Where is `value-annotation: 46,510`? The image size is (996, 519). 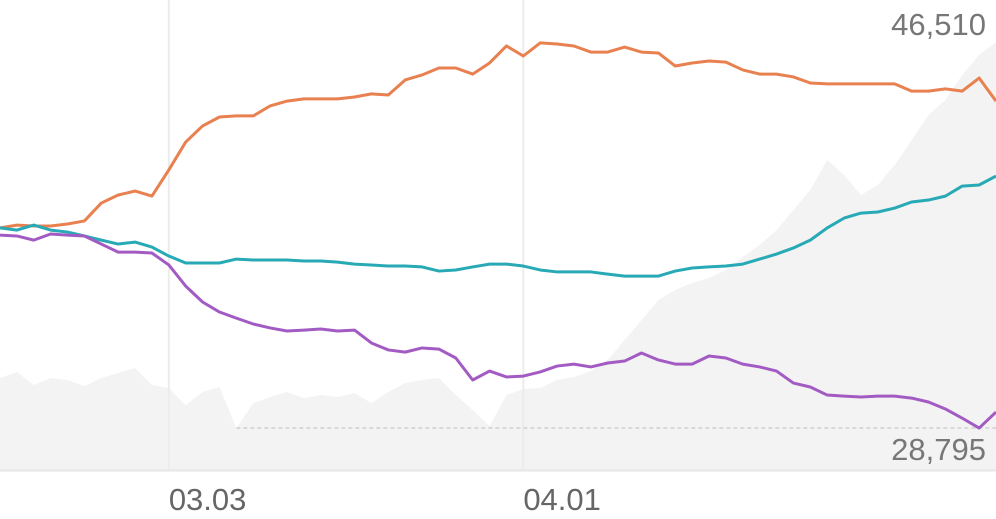
value-annotation: 46,510 is located at coordinates (938, 24).